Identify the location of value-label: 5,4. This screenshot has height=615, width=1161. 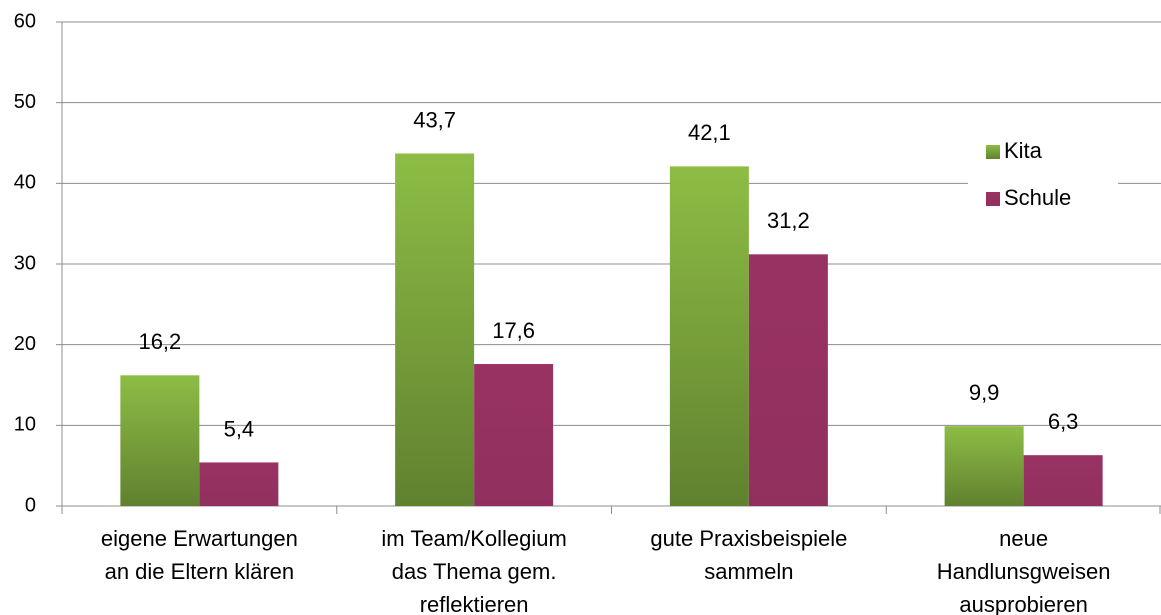
(239, 428).